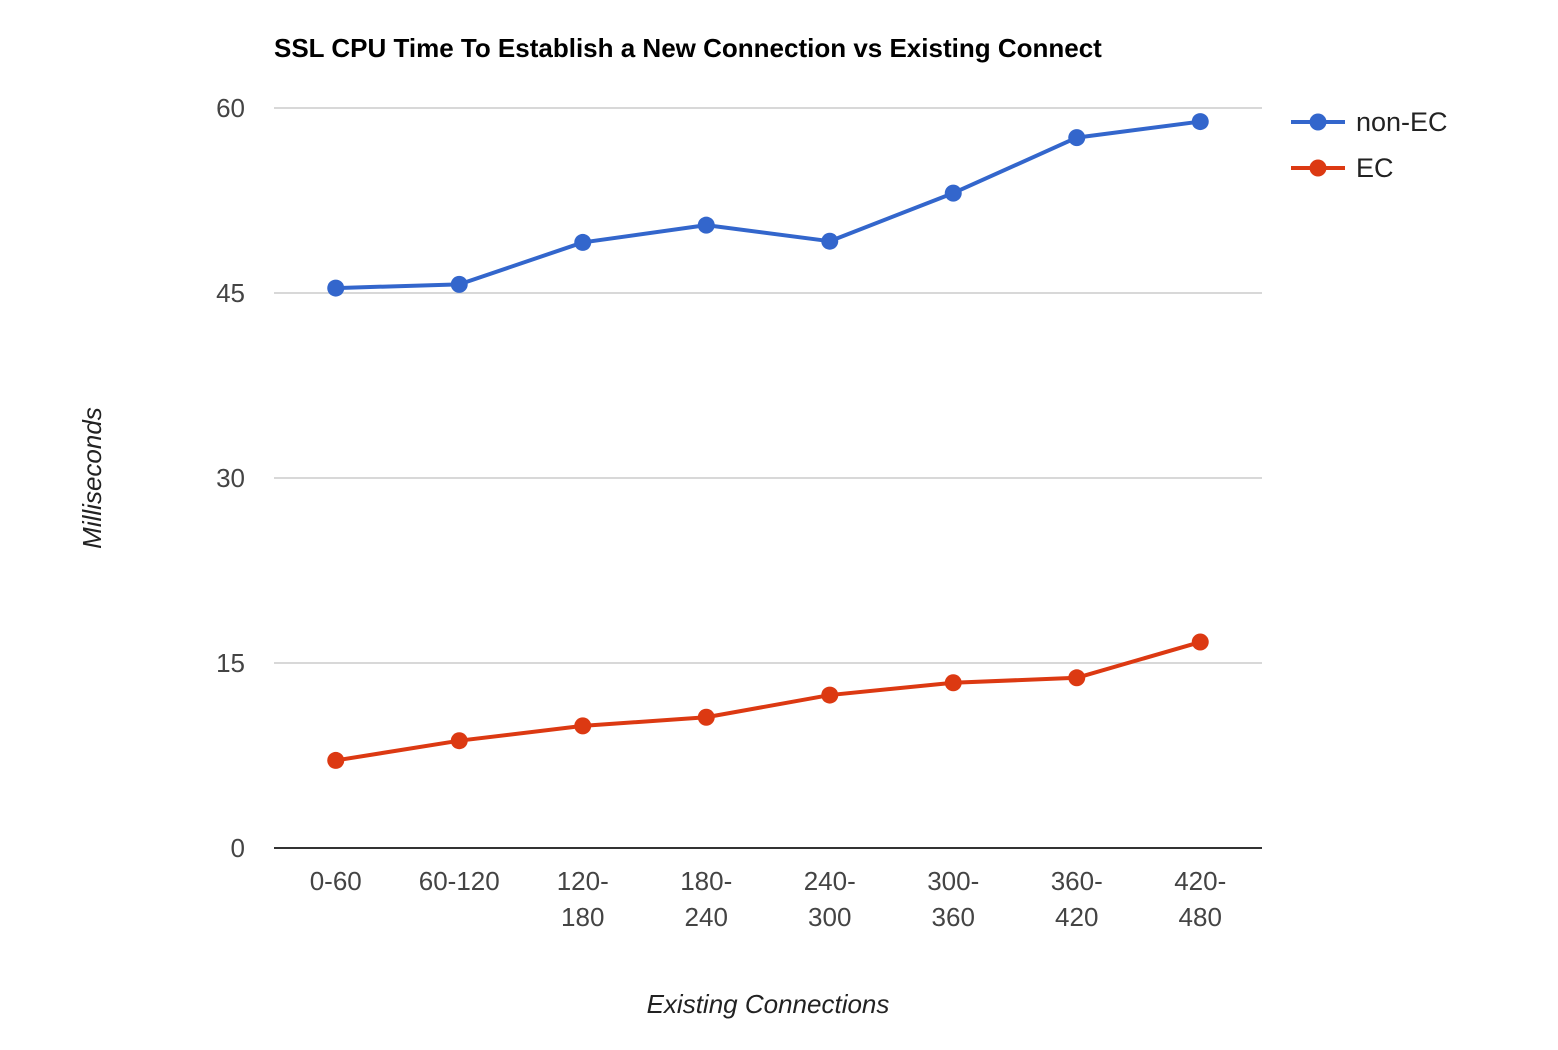 The image size is (1558, 1050). I want to click on legend-marker-ec, so click(1318, 168).